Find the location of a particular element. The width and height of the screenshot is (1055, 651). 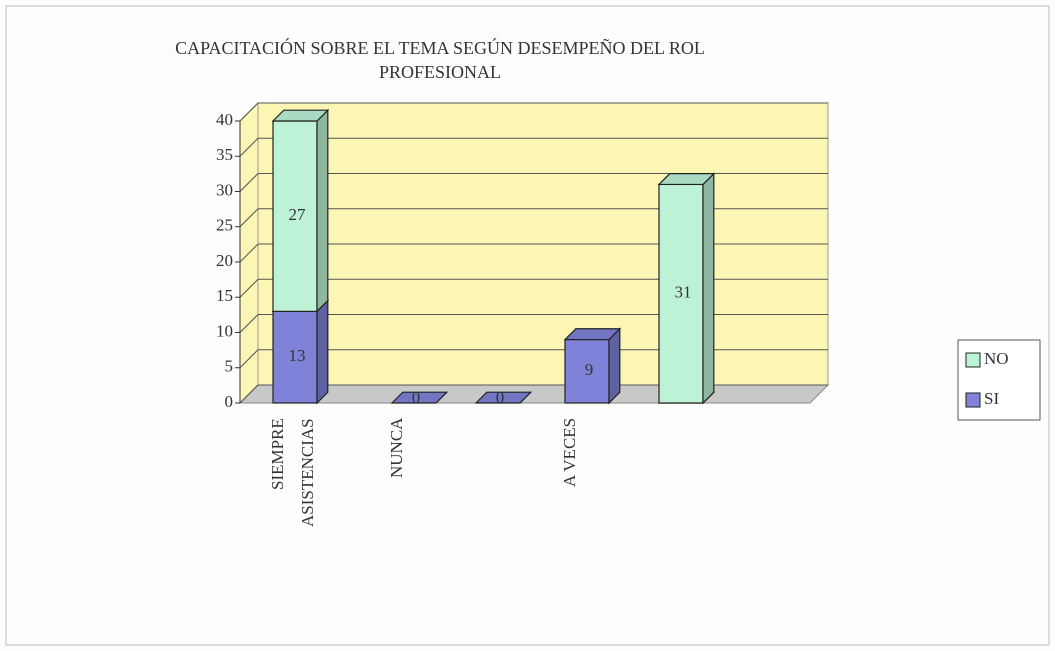

y-tick-label: 25 is located at coordinates (224, 225).